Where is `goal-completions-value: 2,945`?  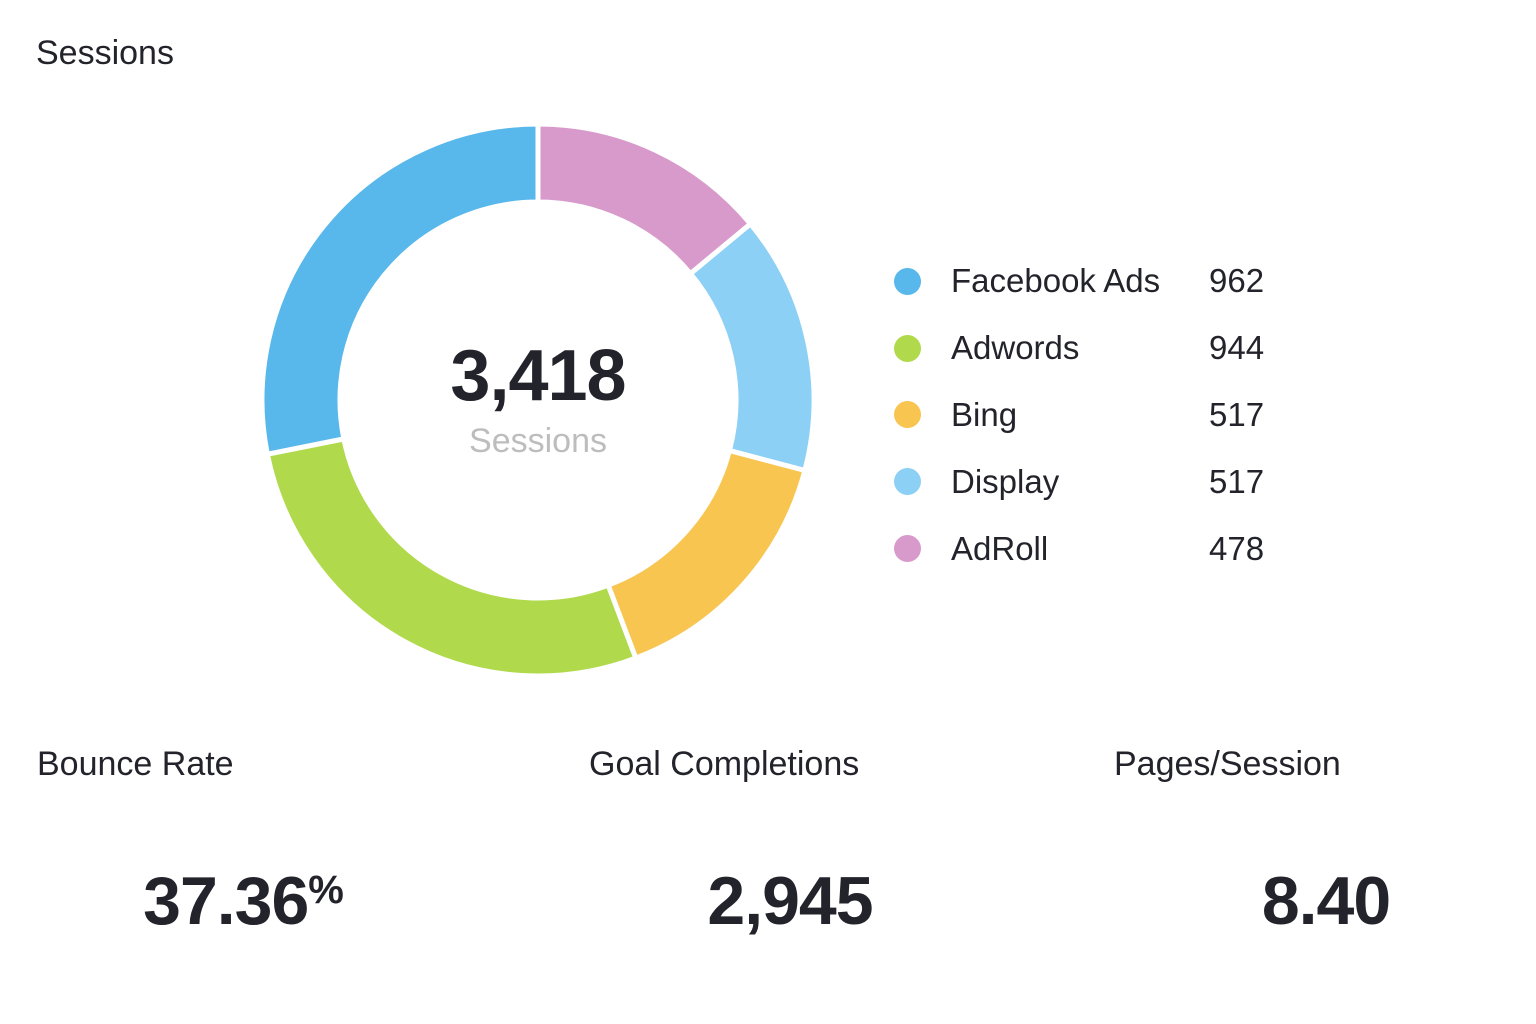
goal-completions-value: 2,945 is located at coordinates (790, 901).